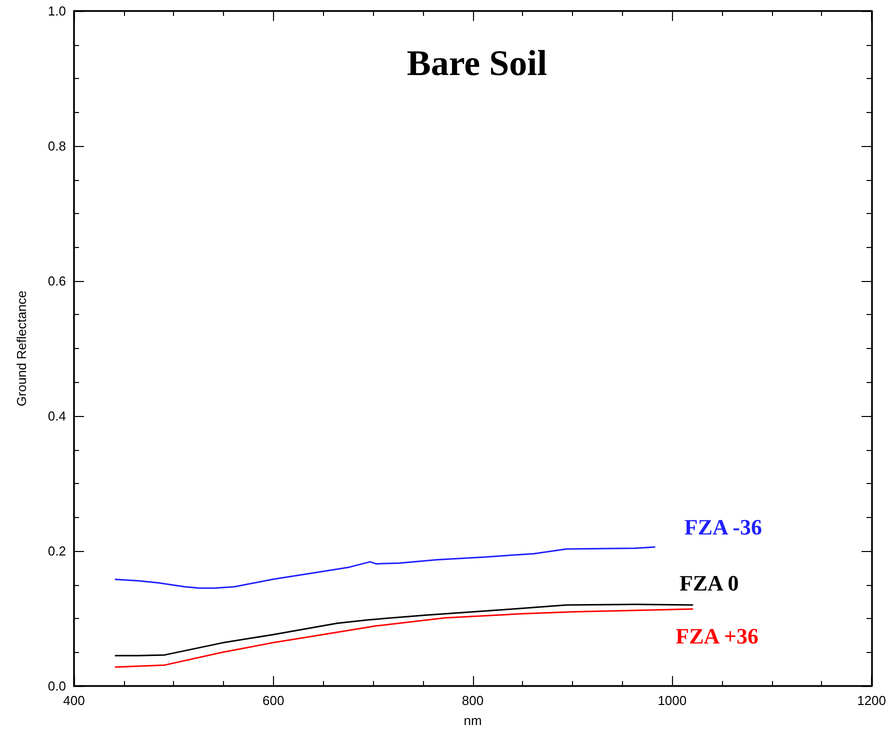  What do you see at coordinates (57, 11) in the screenshot?
I see `y-tick-label: 1.0` at bounding box center [57, 11].